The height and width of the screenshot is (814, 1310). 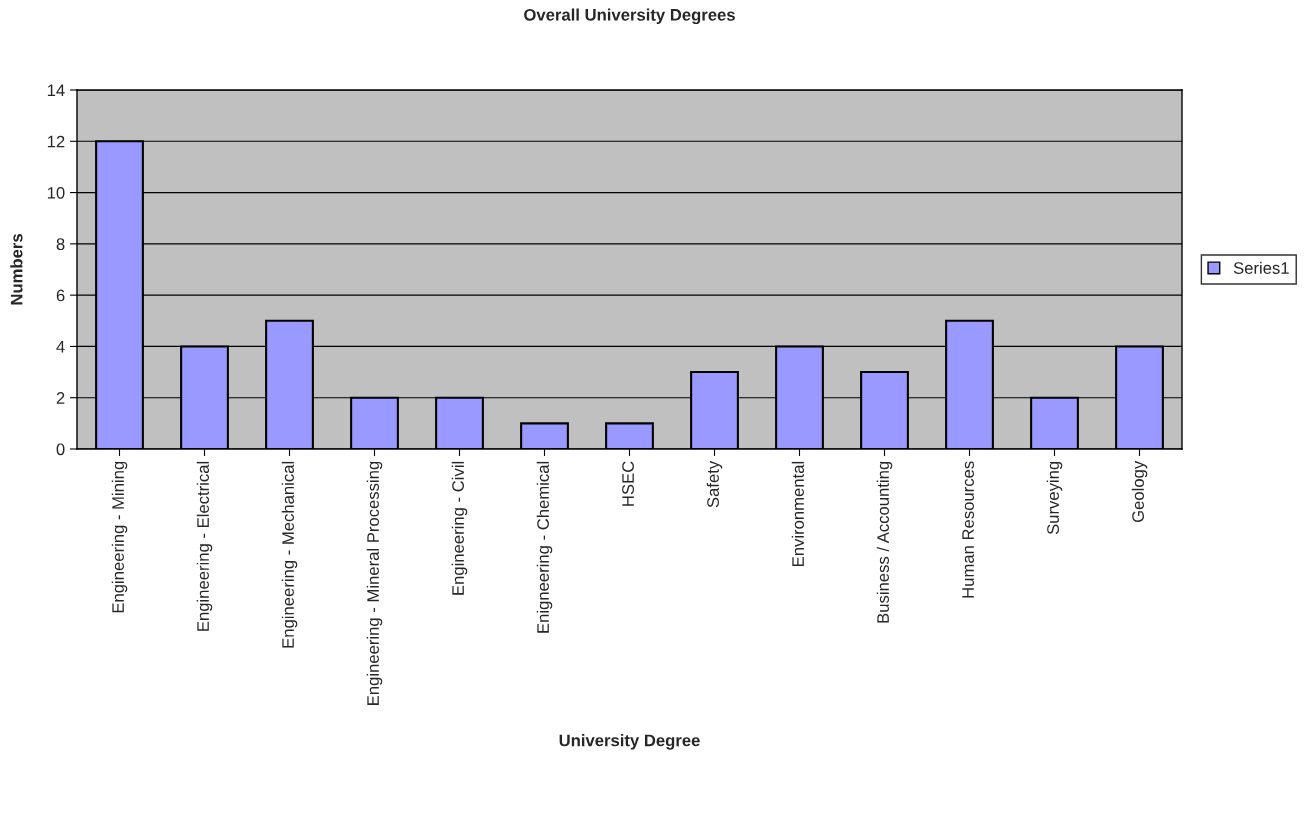 I want to click on y-axis-title: Numbers, so click(x=16, y=269).